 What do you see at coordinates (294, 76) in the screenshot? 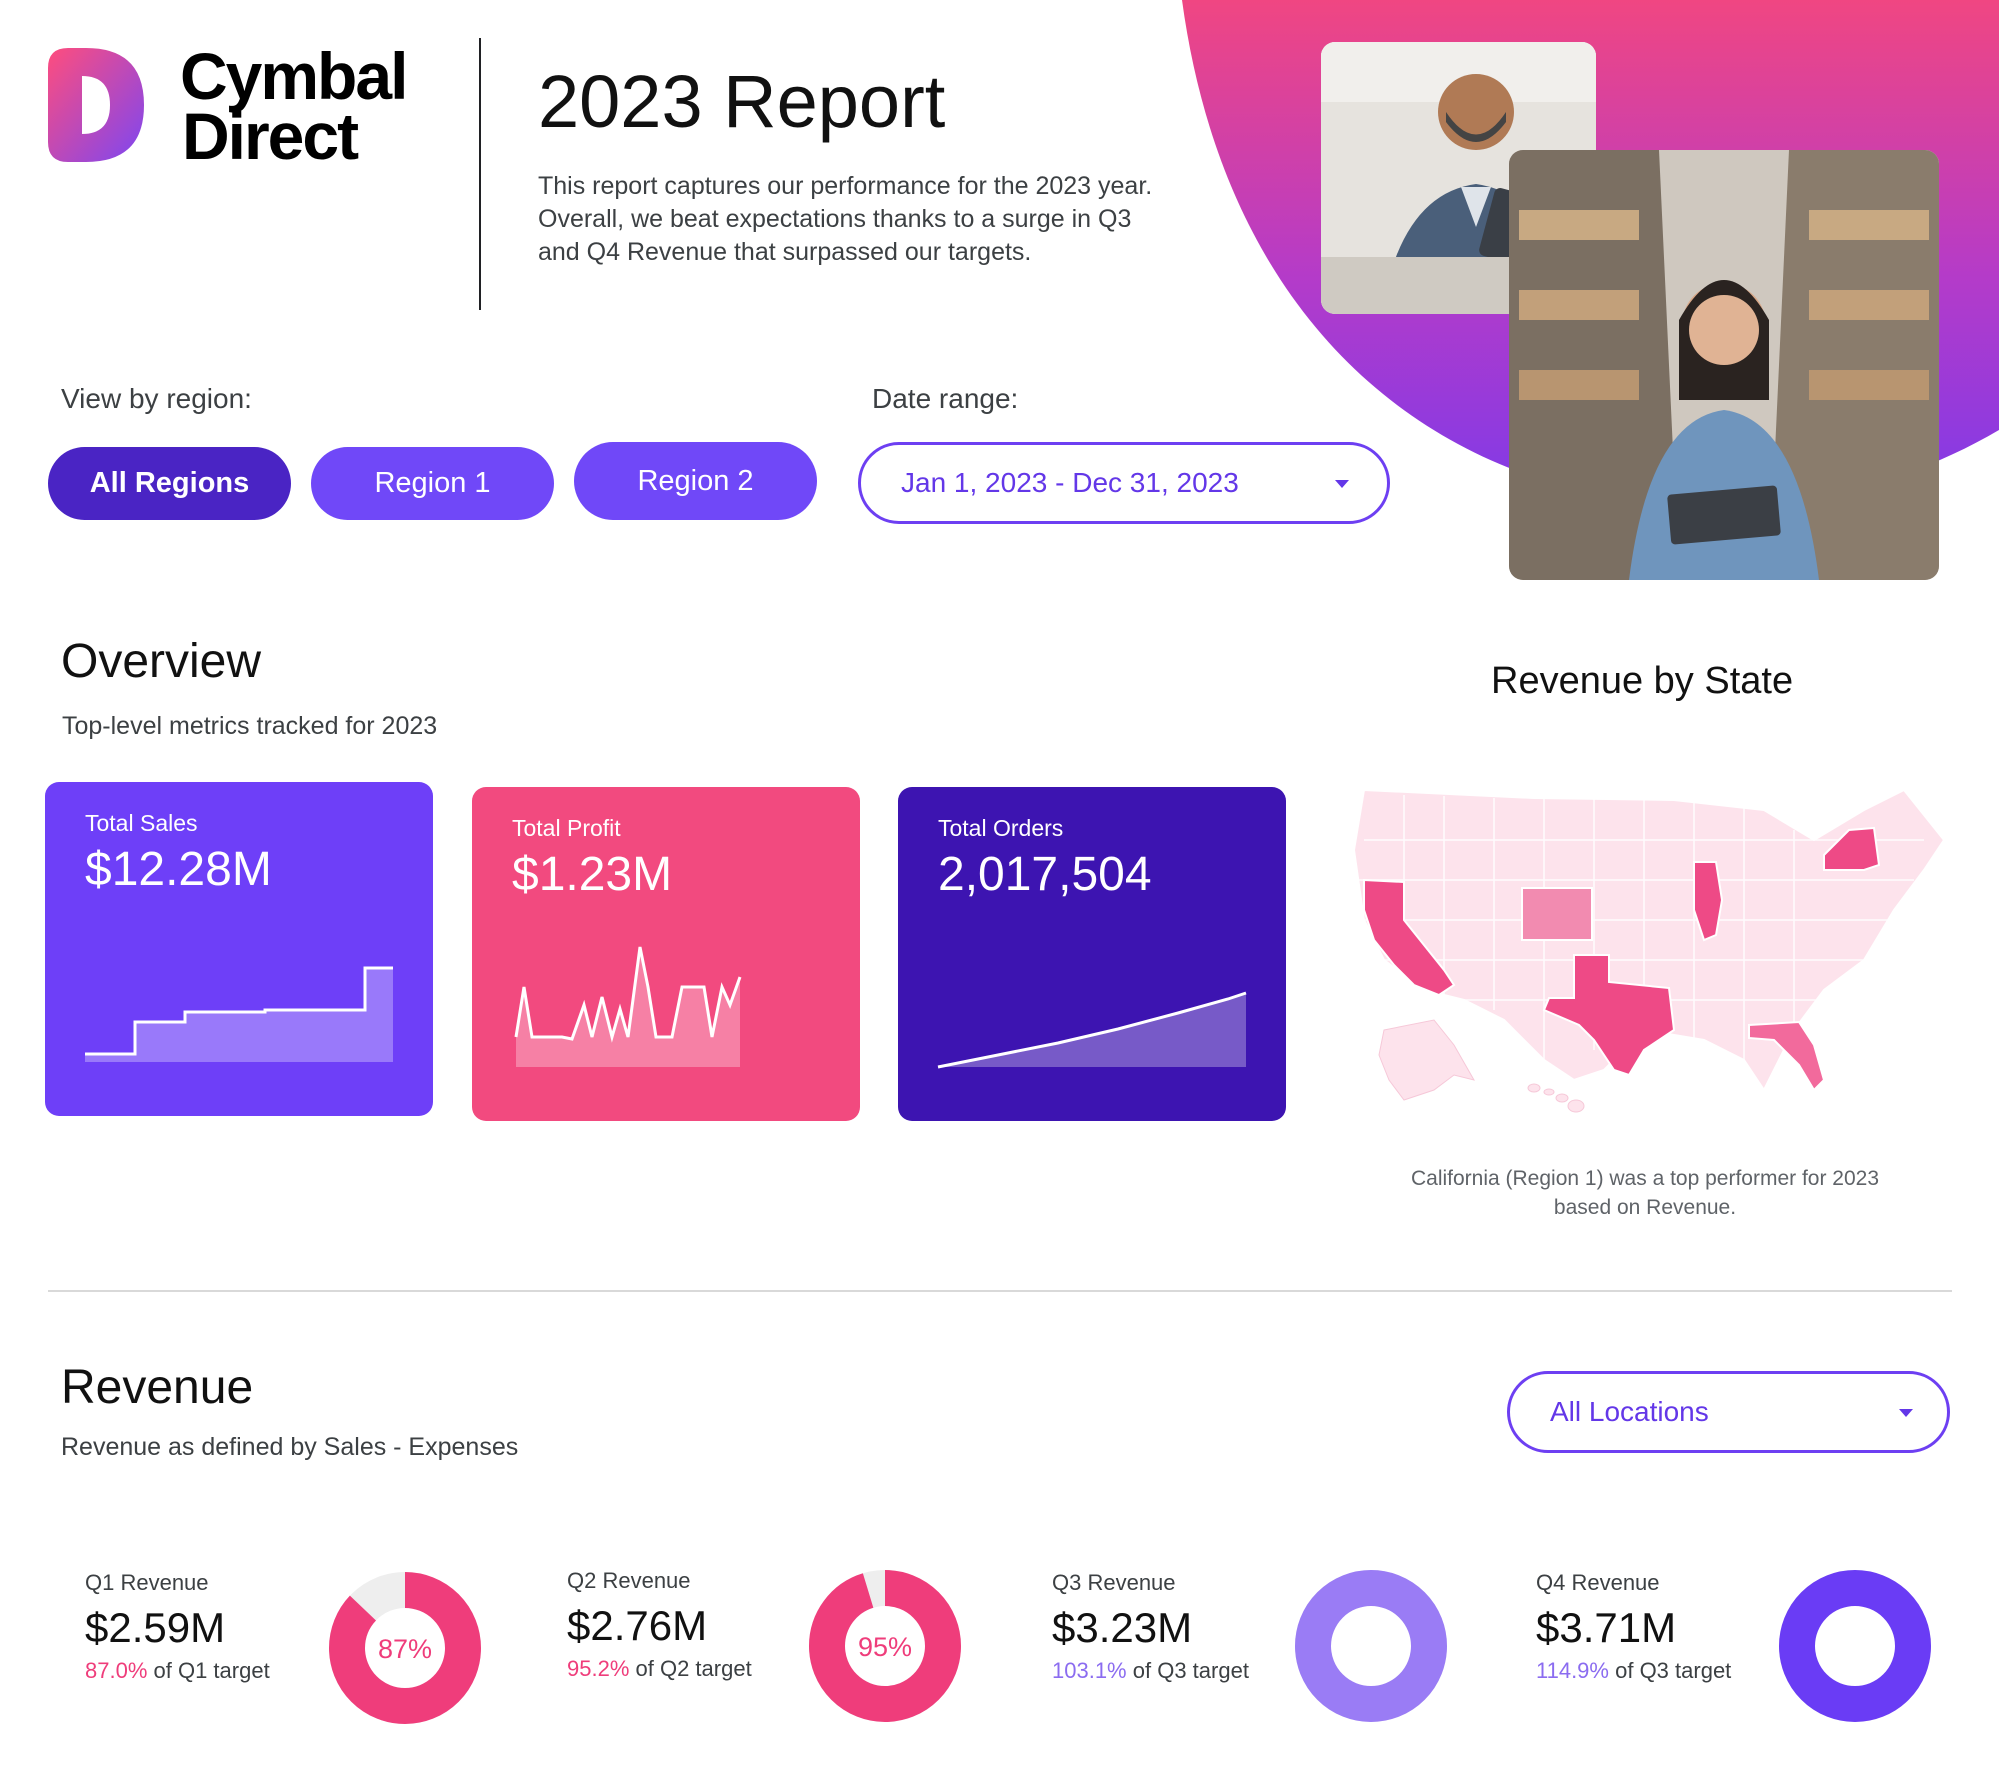
I see `brand-name-line1: Cymbal` at bounding box center [294, 76].